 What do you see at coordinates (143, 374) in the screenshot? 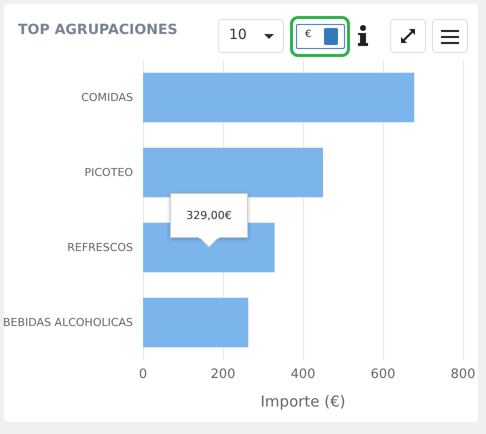
I see `x-tick-label: 0` at bounding box center [143, 374].